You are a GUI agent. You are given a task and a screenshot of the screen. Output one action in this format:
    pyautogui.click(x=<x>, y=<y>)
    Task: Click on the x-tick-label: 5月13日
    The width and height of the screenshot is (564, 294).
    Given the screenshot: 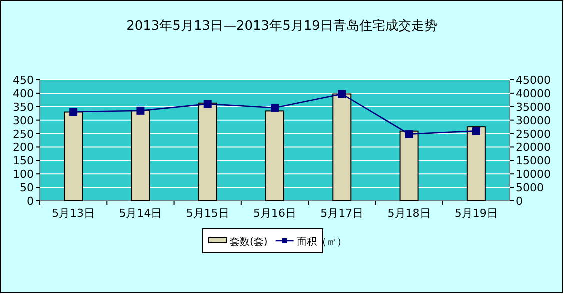 What is the action you would take?
    pyautogui.click(x=74, y=213)
    